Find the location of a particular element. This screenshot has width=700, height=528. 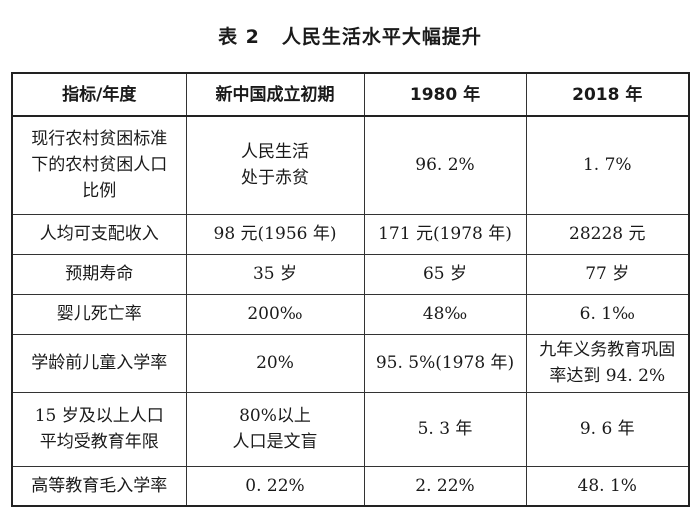

cell-text: 9. 6 年 is located at coordinates (607, 429).